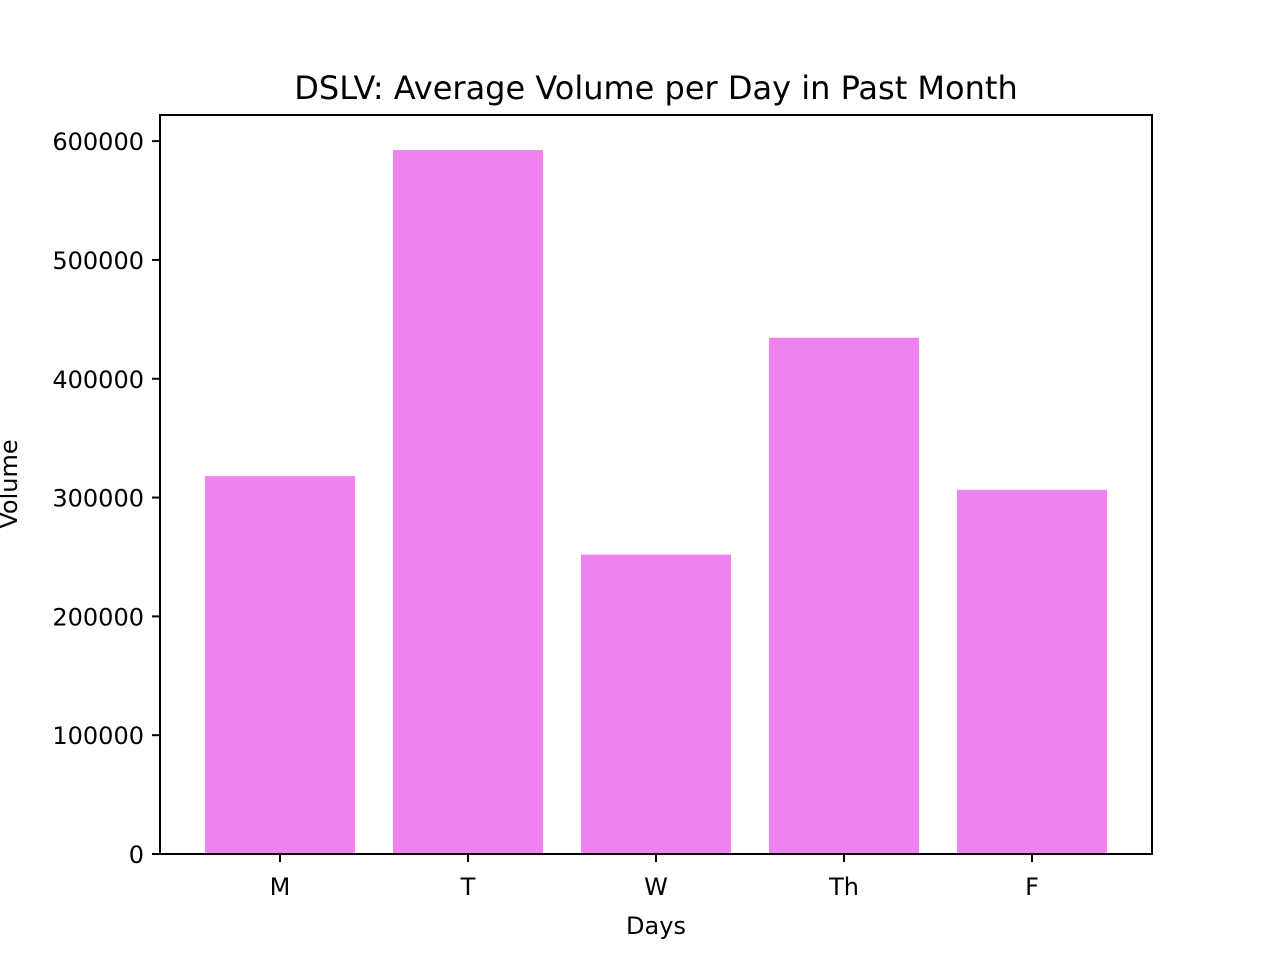  What do you see at coordinates (11, 483) in the screenshot?
I see `y-axis-label: Volume` at bounding box center [11, 483].